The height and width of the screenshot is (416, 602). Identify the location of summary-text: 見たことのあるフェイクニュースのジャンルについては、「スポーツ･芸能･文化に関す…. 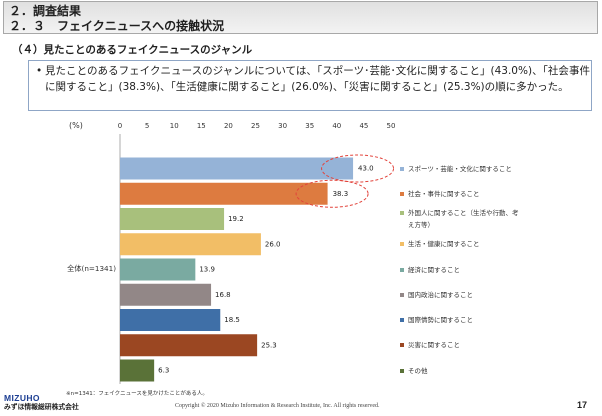
(317, 79).